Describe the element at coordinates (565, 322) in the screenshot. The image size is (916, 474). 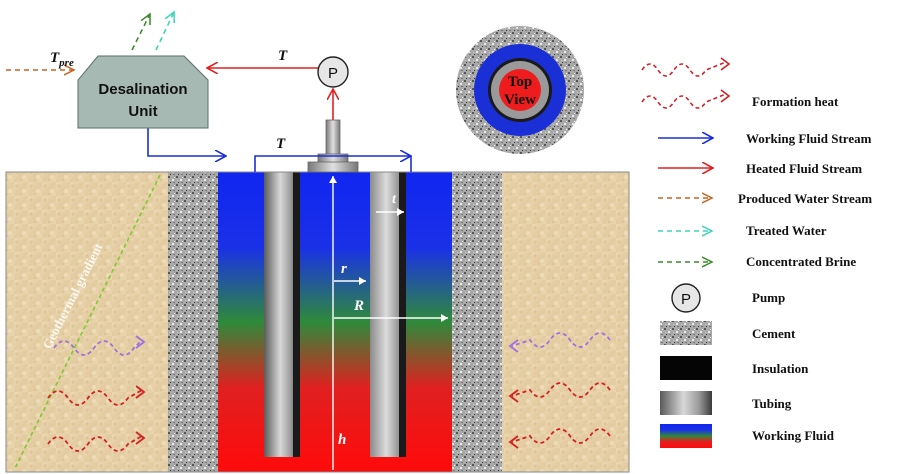
I see `formation-right` at that location.